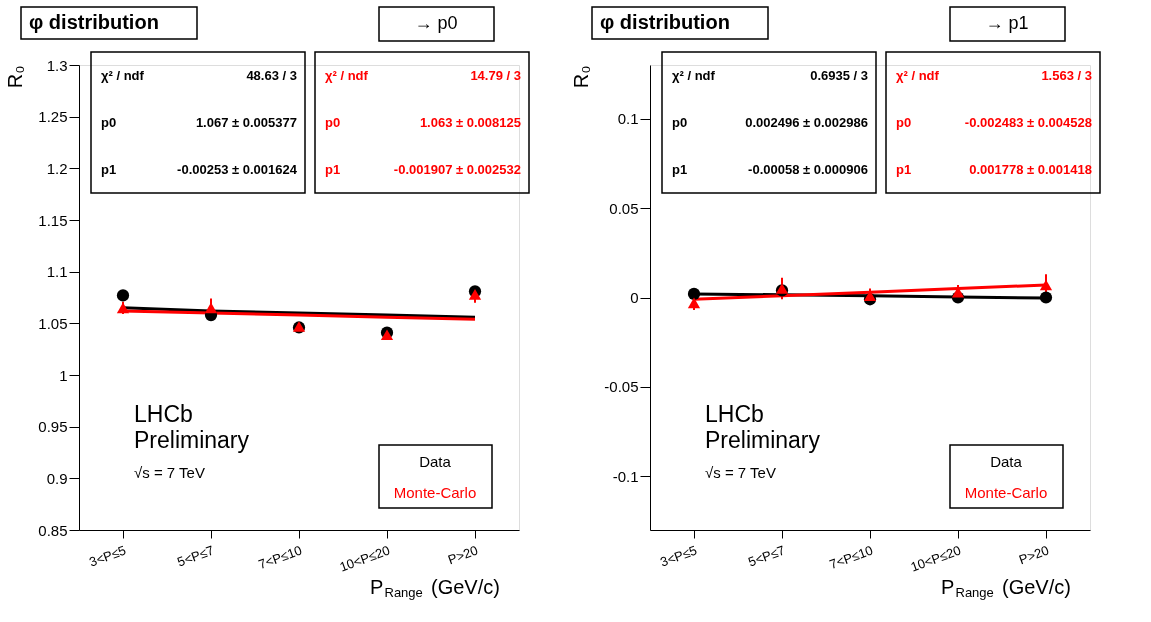 The height and width of the screenshot is (622, 1151). Describe the element at coordinates (625, 476) in the screenshot. I see `y-tick-label: -0.1` at that location.